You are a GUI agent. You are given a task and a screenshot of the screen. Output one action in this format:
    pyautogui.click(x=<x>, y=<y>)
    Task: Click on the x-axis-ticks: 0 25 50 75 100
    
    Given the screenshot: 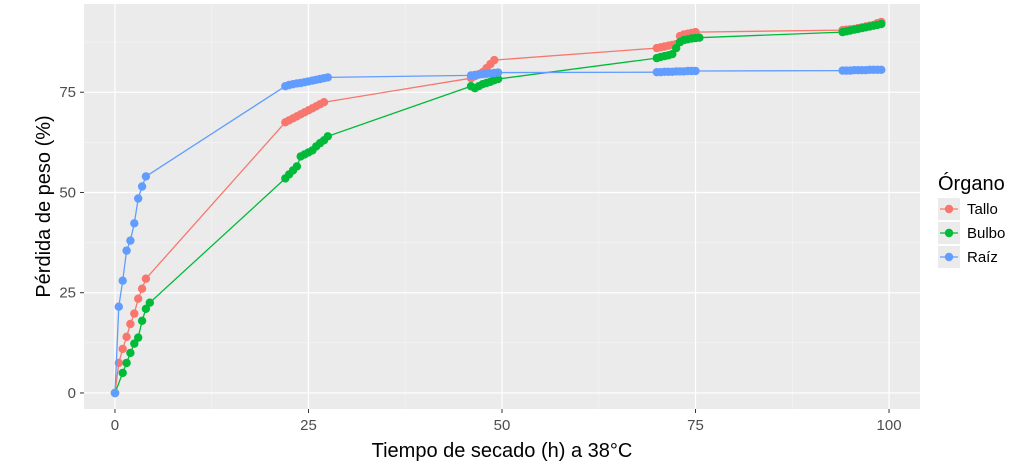 What is the action you would take?
    pyautogui.click(x=506, y=421)
    